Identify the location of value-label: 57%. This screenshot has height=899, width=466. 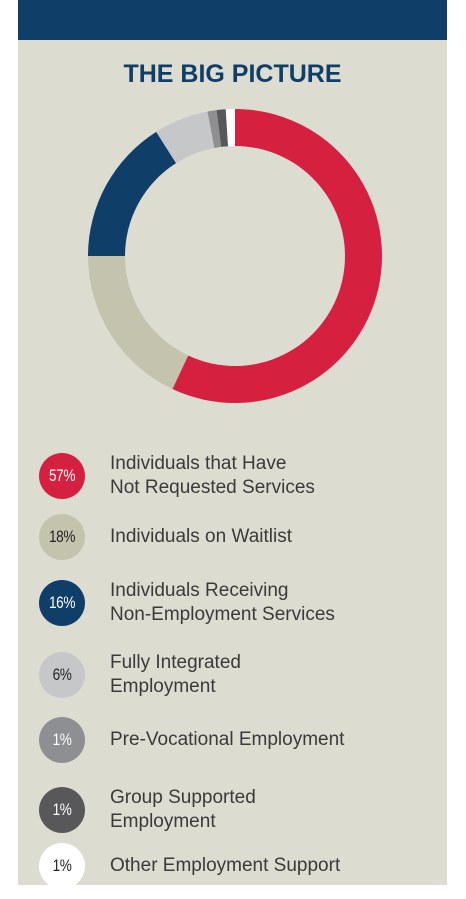
(62, 475).